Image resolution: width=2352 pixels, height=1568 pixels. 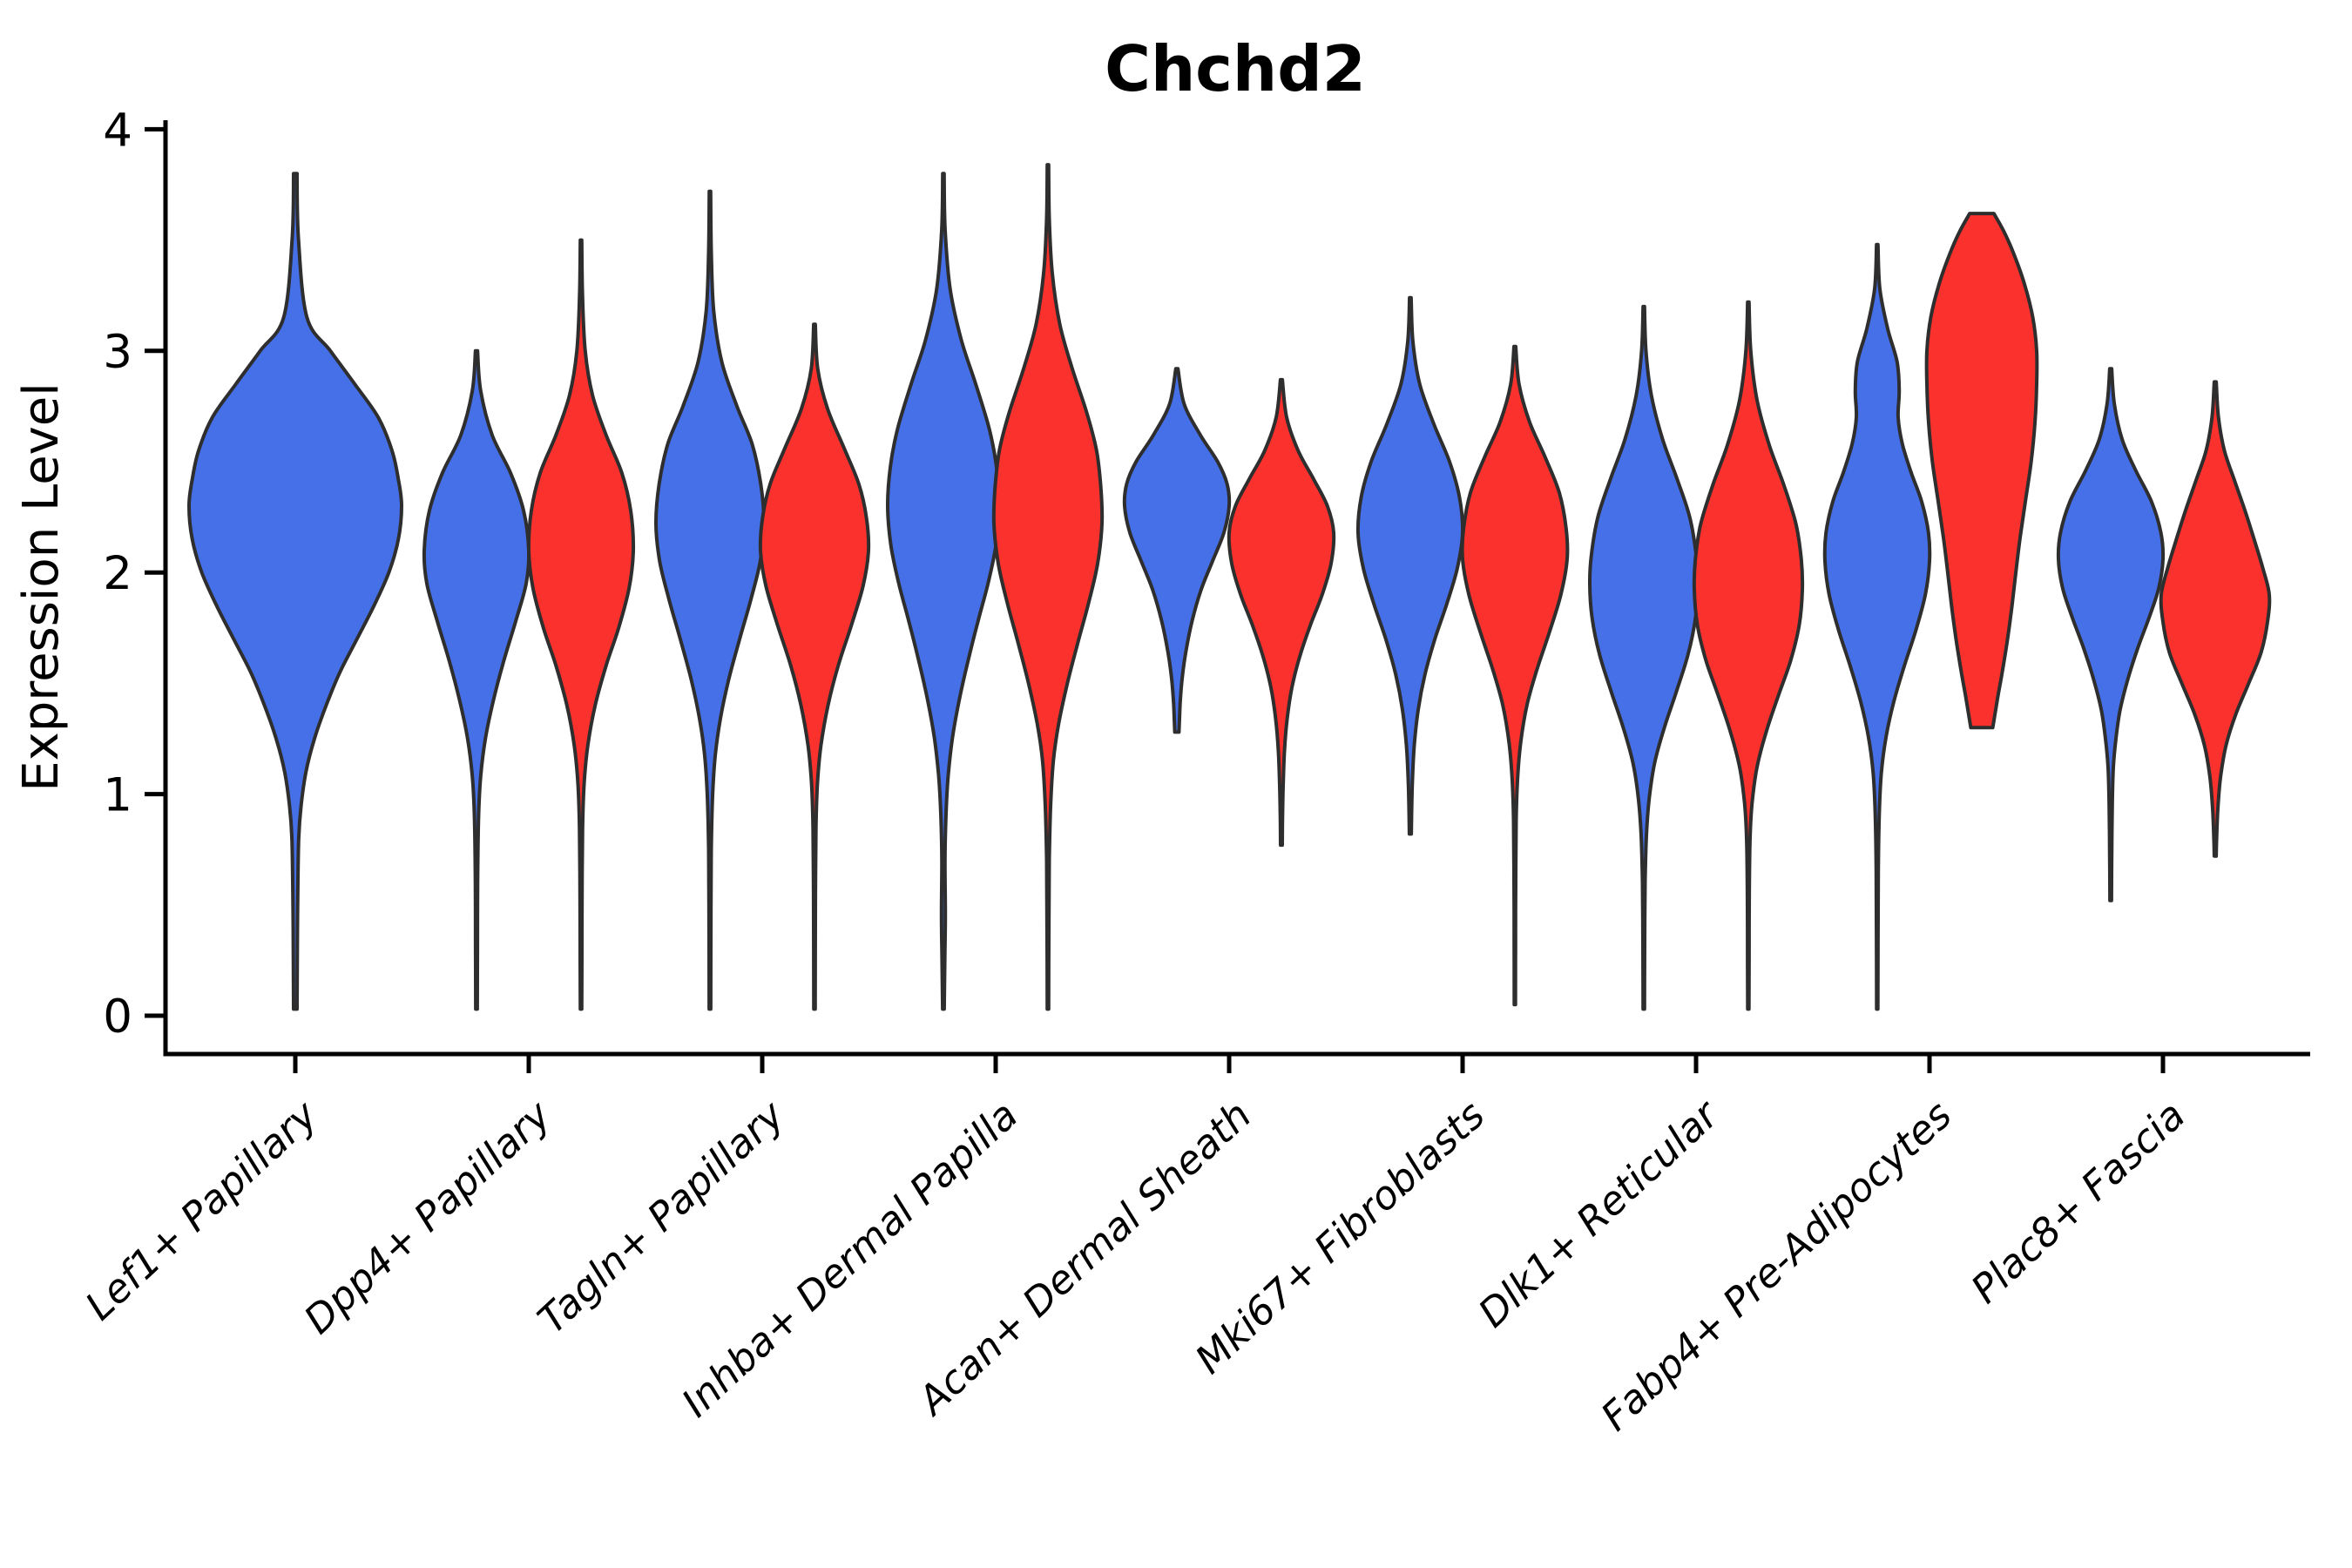 I want to click on violin-tagln-papillary-right, so click(x=815, y=667).